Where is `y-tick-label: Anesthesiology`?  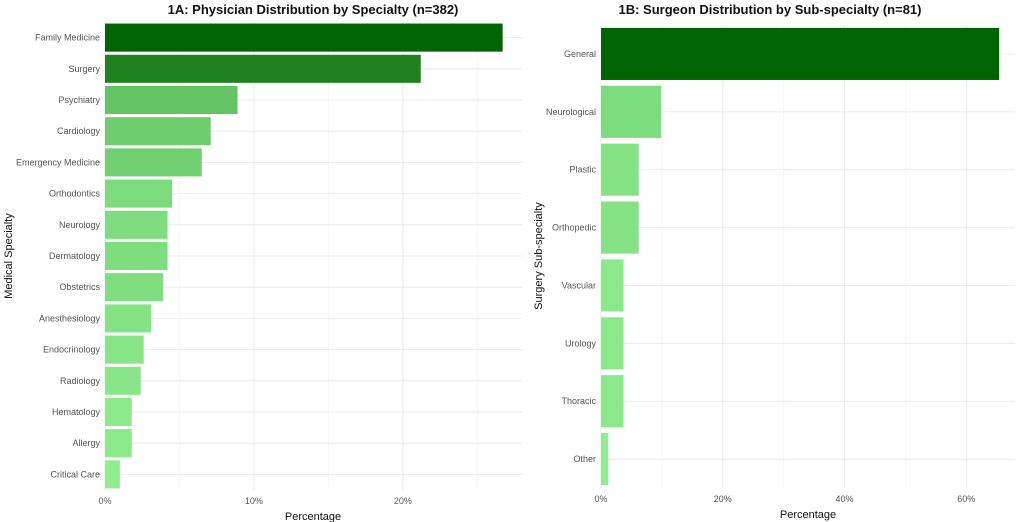 y-tick-label: Anesthesiology is located at coordinates (70, 318).